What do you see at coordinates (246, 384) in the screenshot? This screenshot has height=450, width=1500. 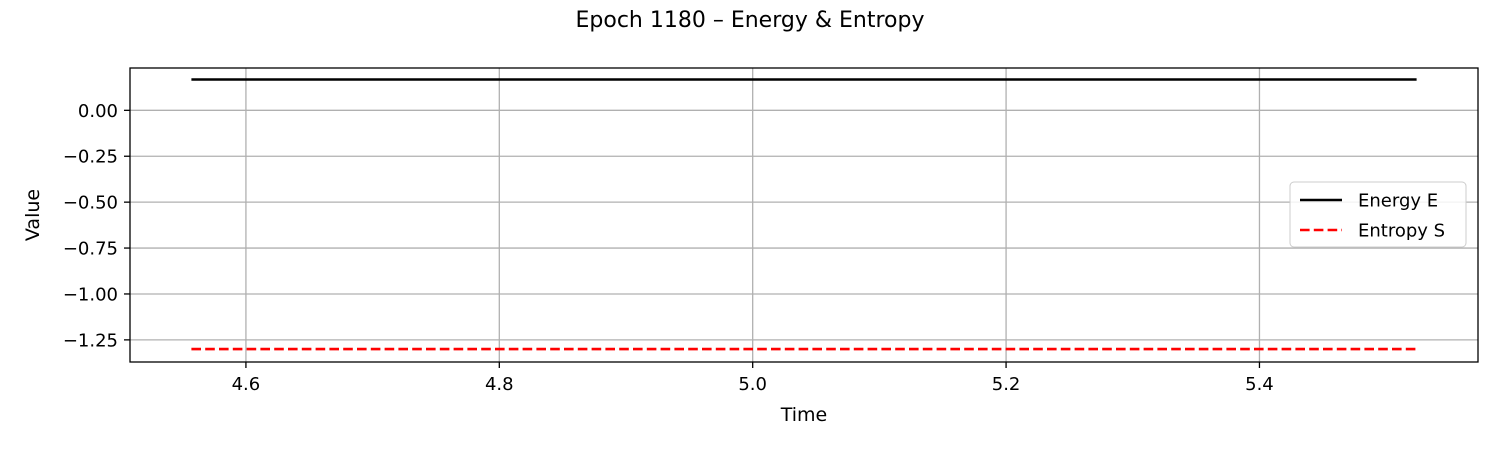 I see `x-tick-label: 4.6` at bounding box center [246, 384].